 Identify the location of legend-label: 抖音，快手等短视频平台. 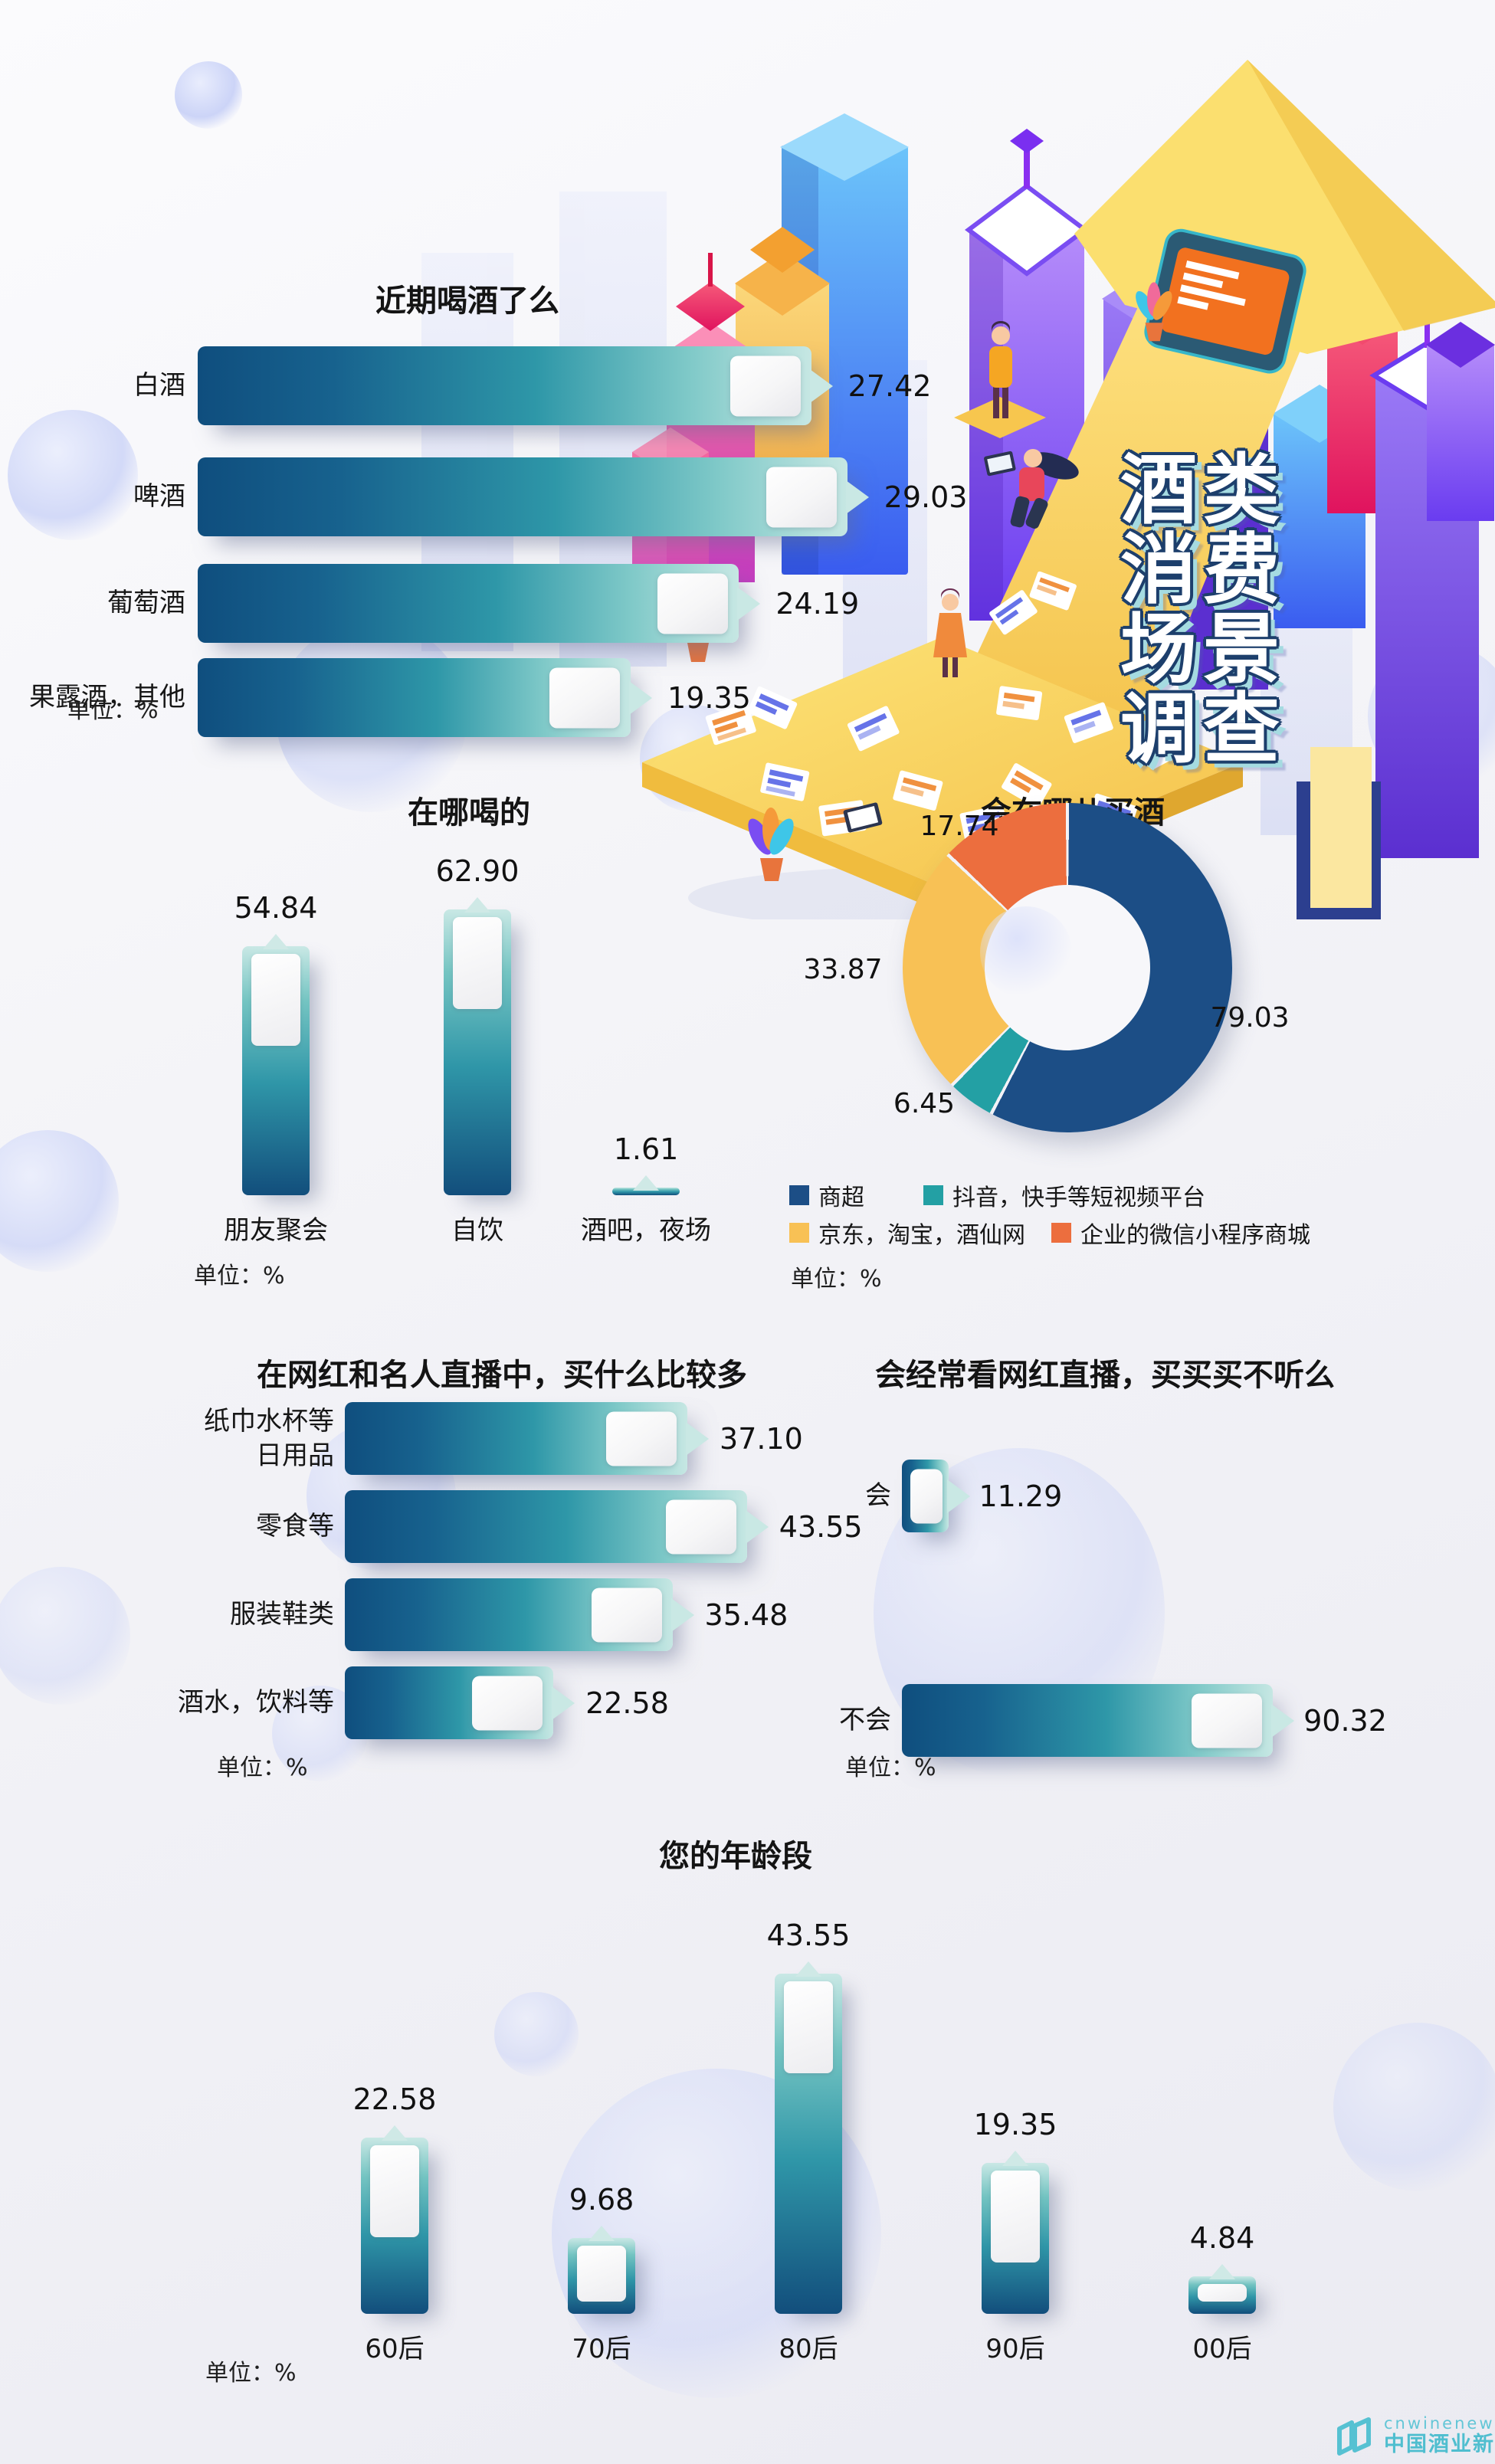
(1078, 1197).